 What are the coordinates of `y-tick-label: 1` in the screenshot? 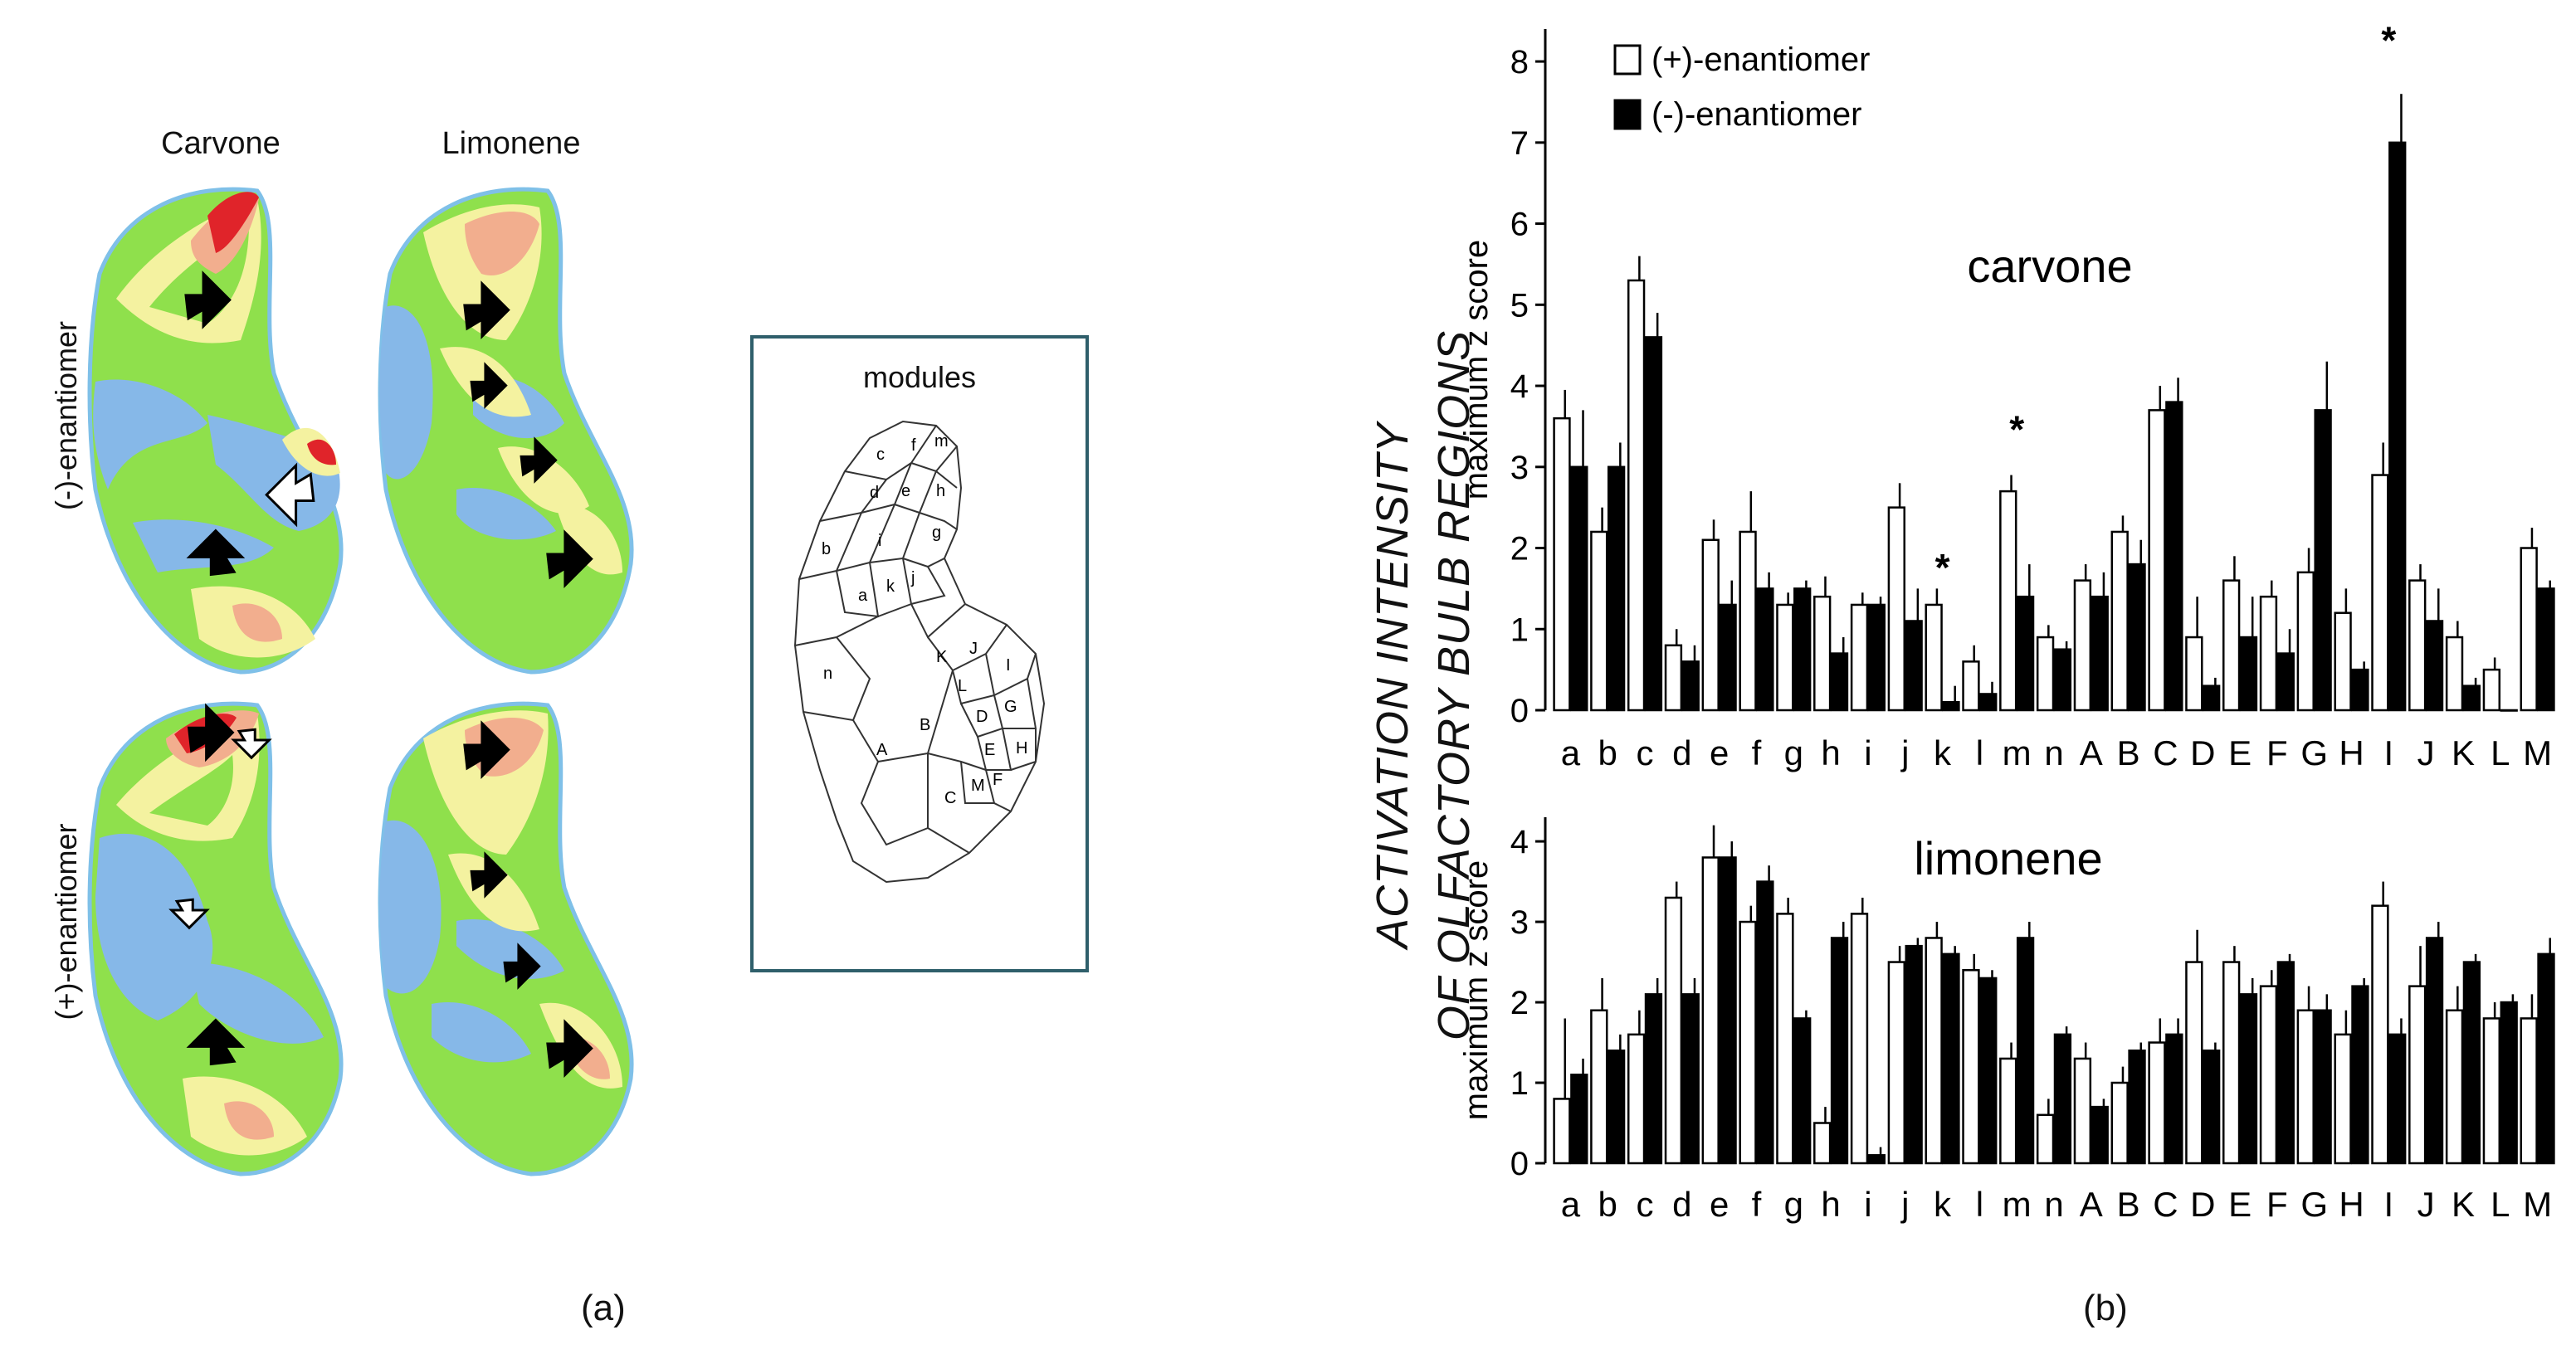 It's located at (1520, 1083).